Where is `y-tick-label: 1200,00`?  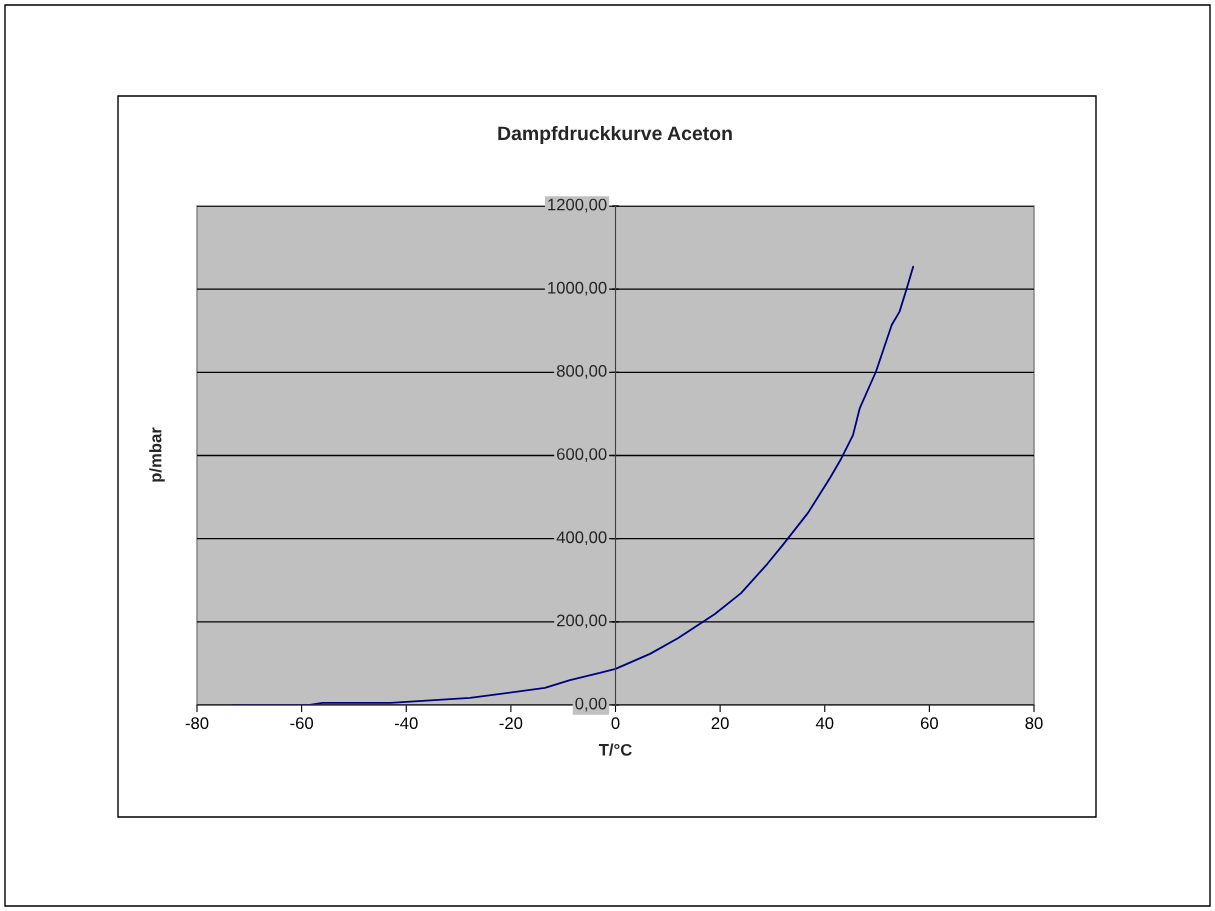
y-tick-label: 1200,00 is located at coordinates (577, 205).